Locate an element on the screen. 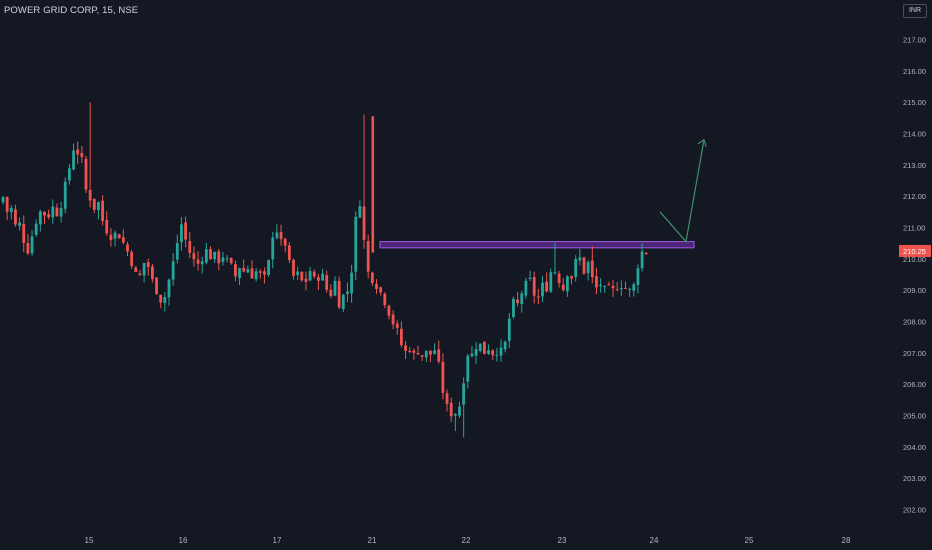 This screenshot has height=550, width=932. price-axis-background is located at coordinates (913, 275).